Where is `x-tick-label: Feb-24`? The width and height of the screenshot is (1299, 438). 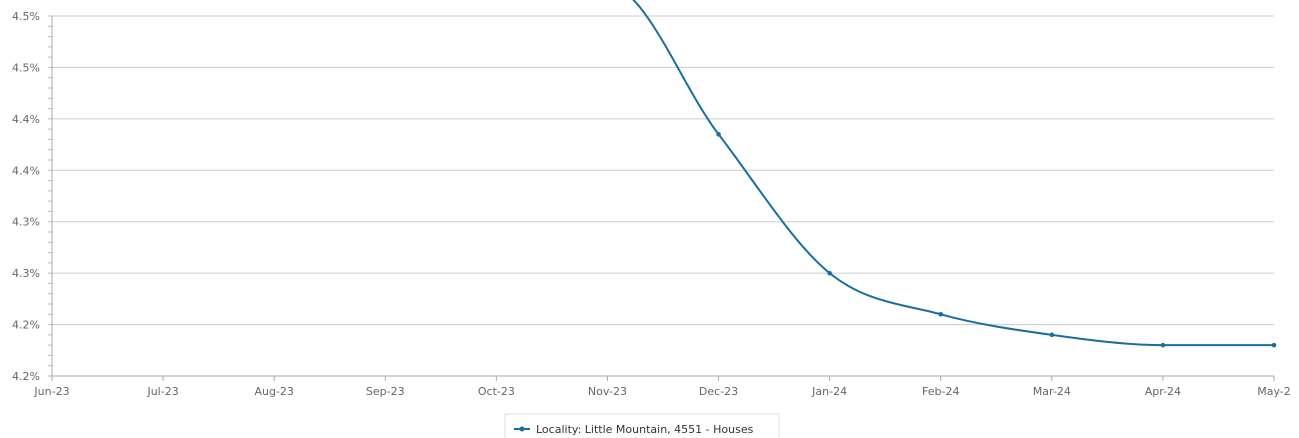 x-tick-label: Feb-24 is located at coordinates (940, 391).